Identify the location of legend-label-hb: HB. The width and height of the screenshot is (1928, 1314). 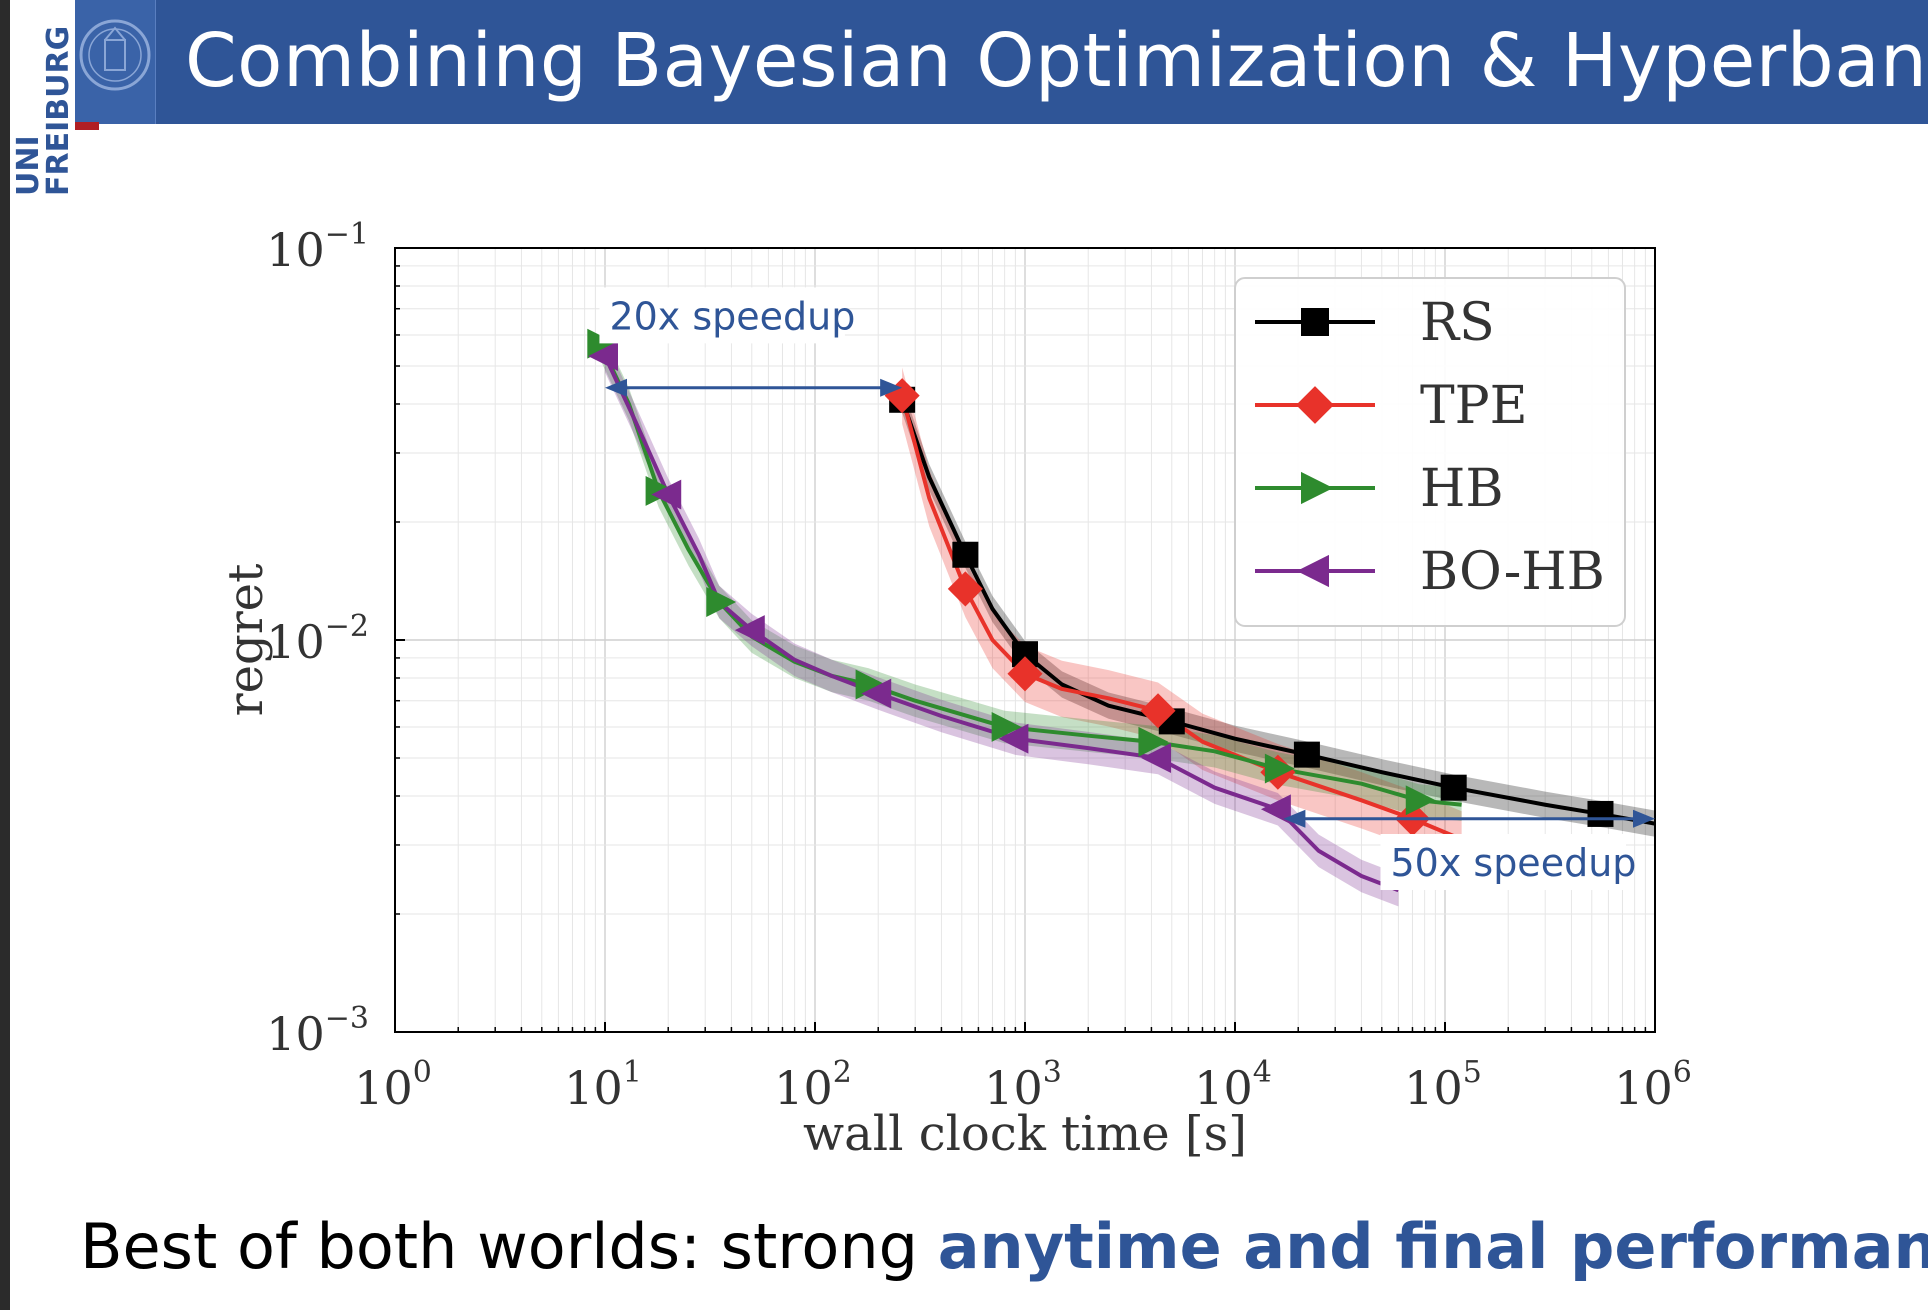
(1462, 489).